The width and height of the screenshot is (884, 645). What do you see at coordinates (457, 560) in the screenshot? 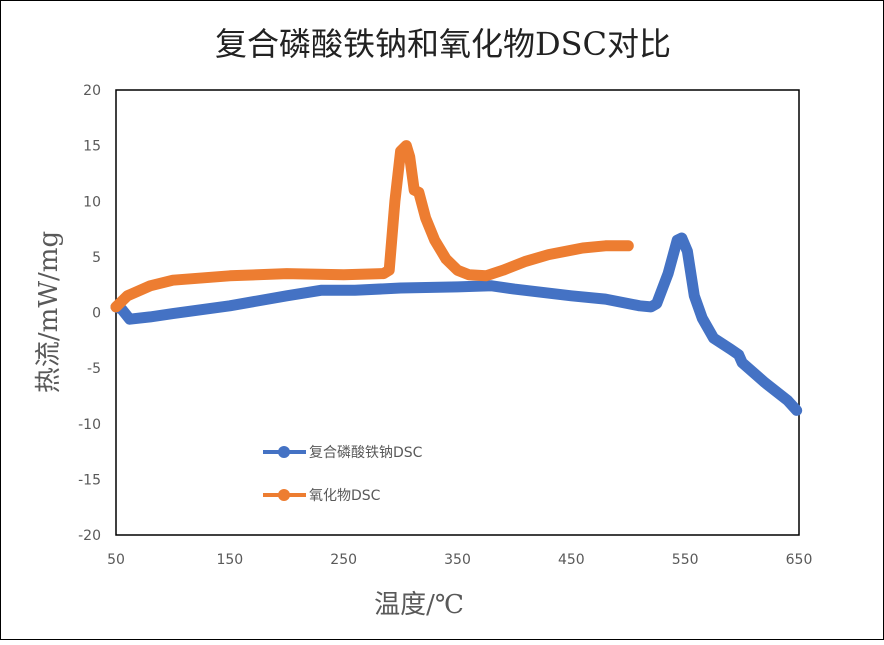
I see `x-tick-label: 350` at bounding box center [457, 560].